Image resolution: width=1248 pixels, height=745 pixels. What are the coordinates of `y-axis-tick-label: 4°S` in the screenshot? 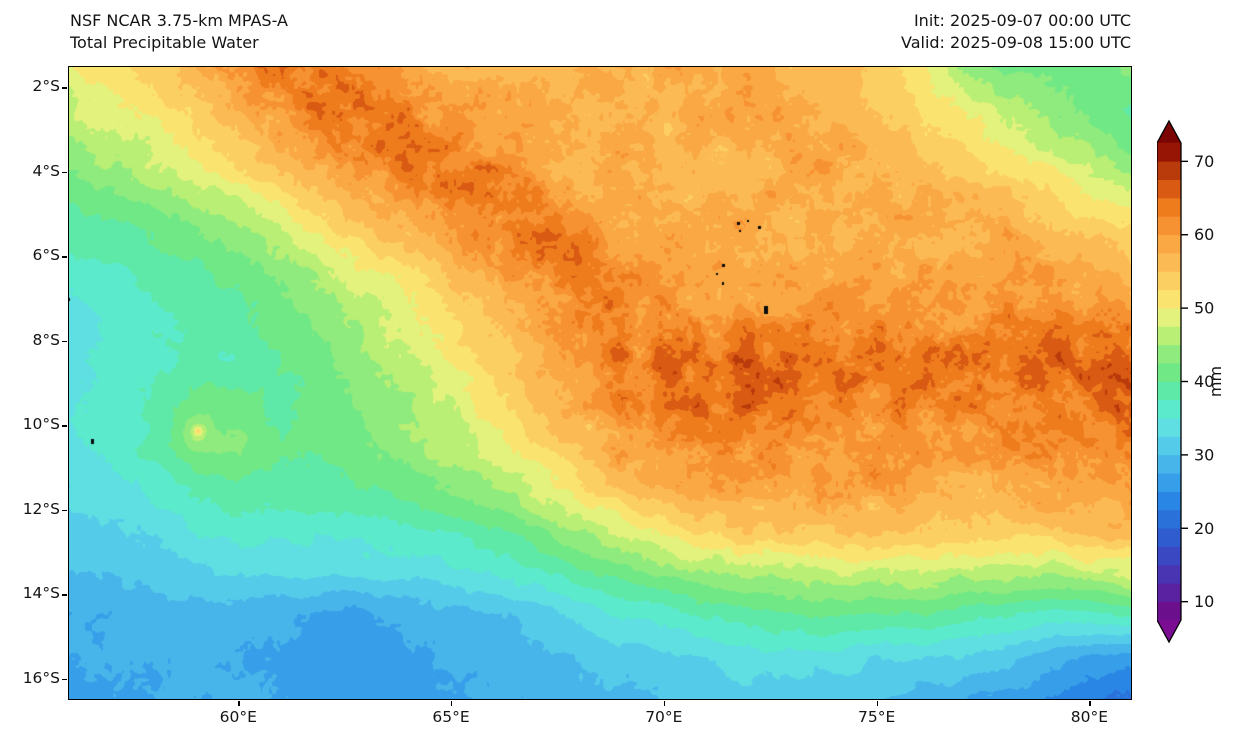 It's located at (46, 170).